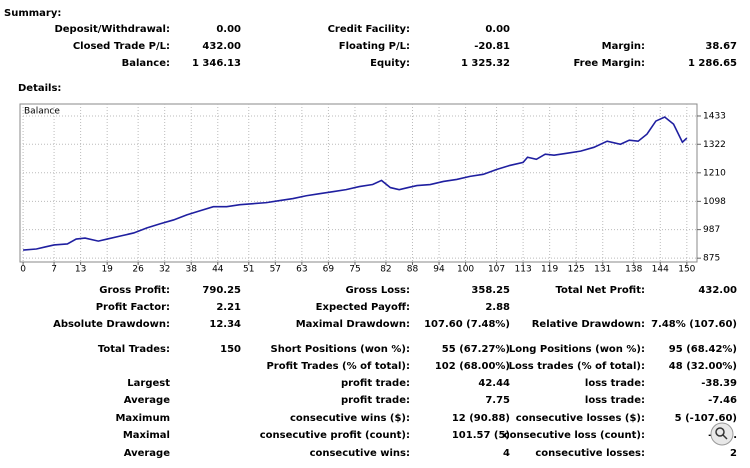 The width and height of the screenshot is (750, 468). Describe the element at coordinates (377, 290) in the screenshot. I see `field-label: Gross Loss:` at that location.